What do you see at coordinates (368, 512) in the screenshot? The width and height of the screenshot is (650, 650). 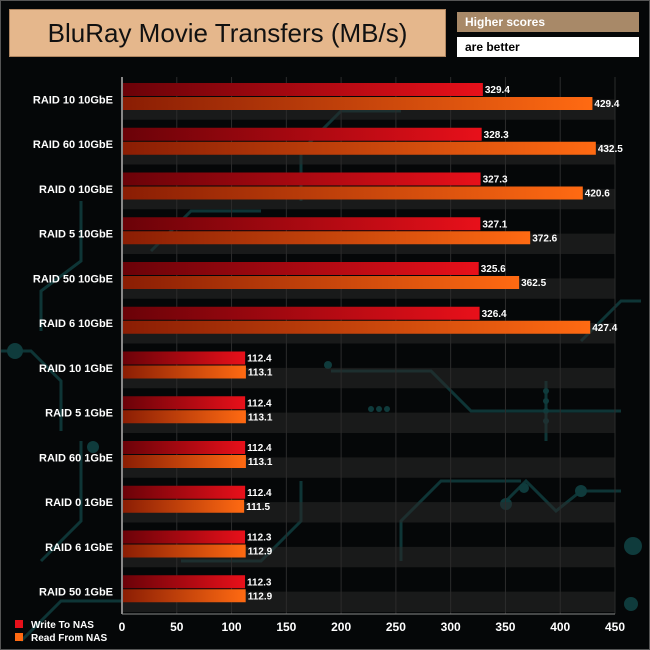 I see `row-stripe` at bounding box center [368, 512].